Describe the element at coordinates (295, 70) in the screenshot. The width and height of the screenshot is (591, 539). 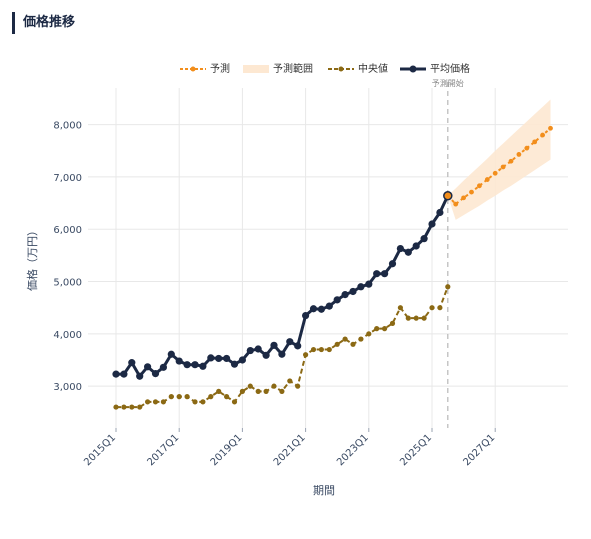
I see `chart-legend: 予測 予測範囲 中央値 平均価格` at that location.